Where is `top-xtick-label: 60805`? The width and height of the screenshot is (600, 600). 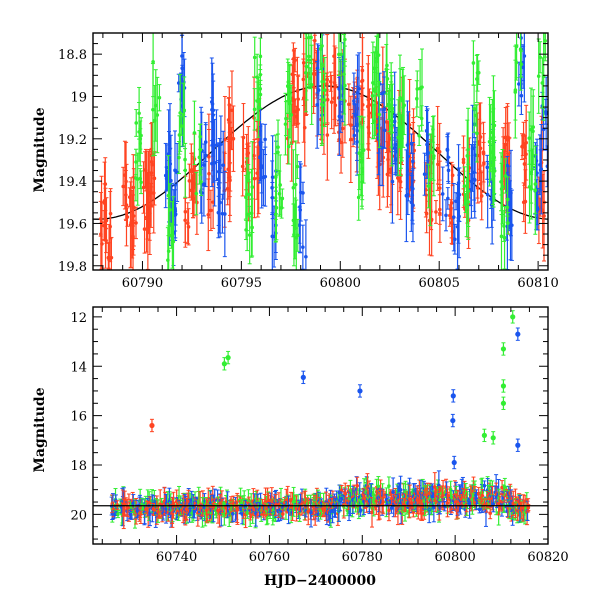 top-xtick-label: 60805 is located at coordinates (439, 283).